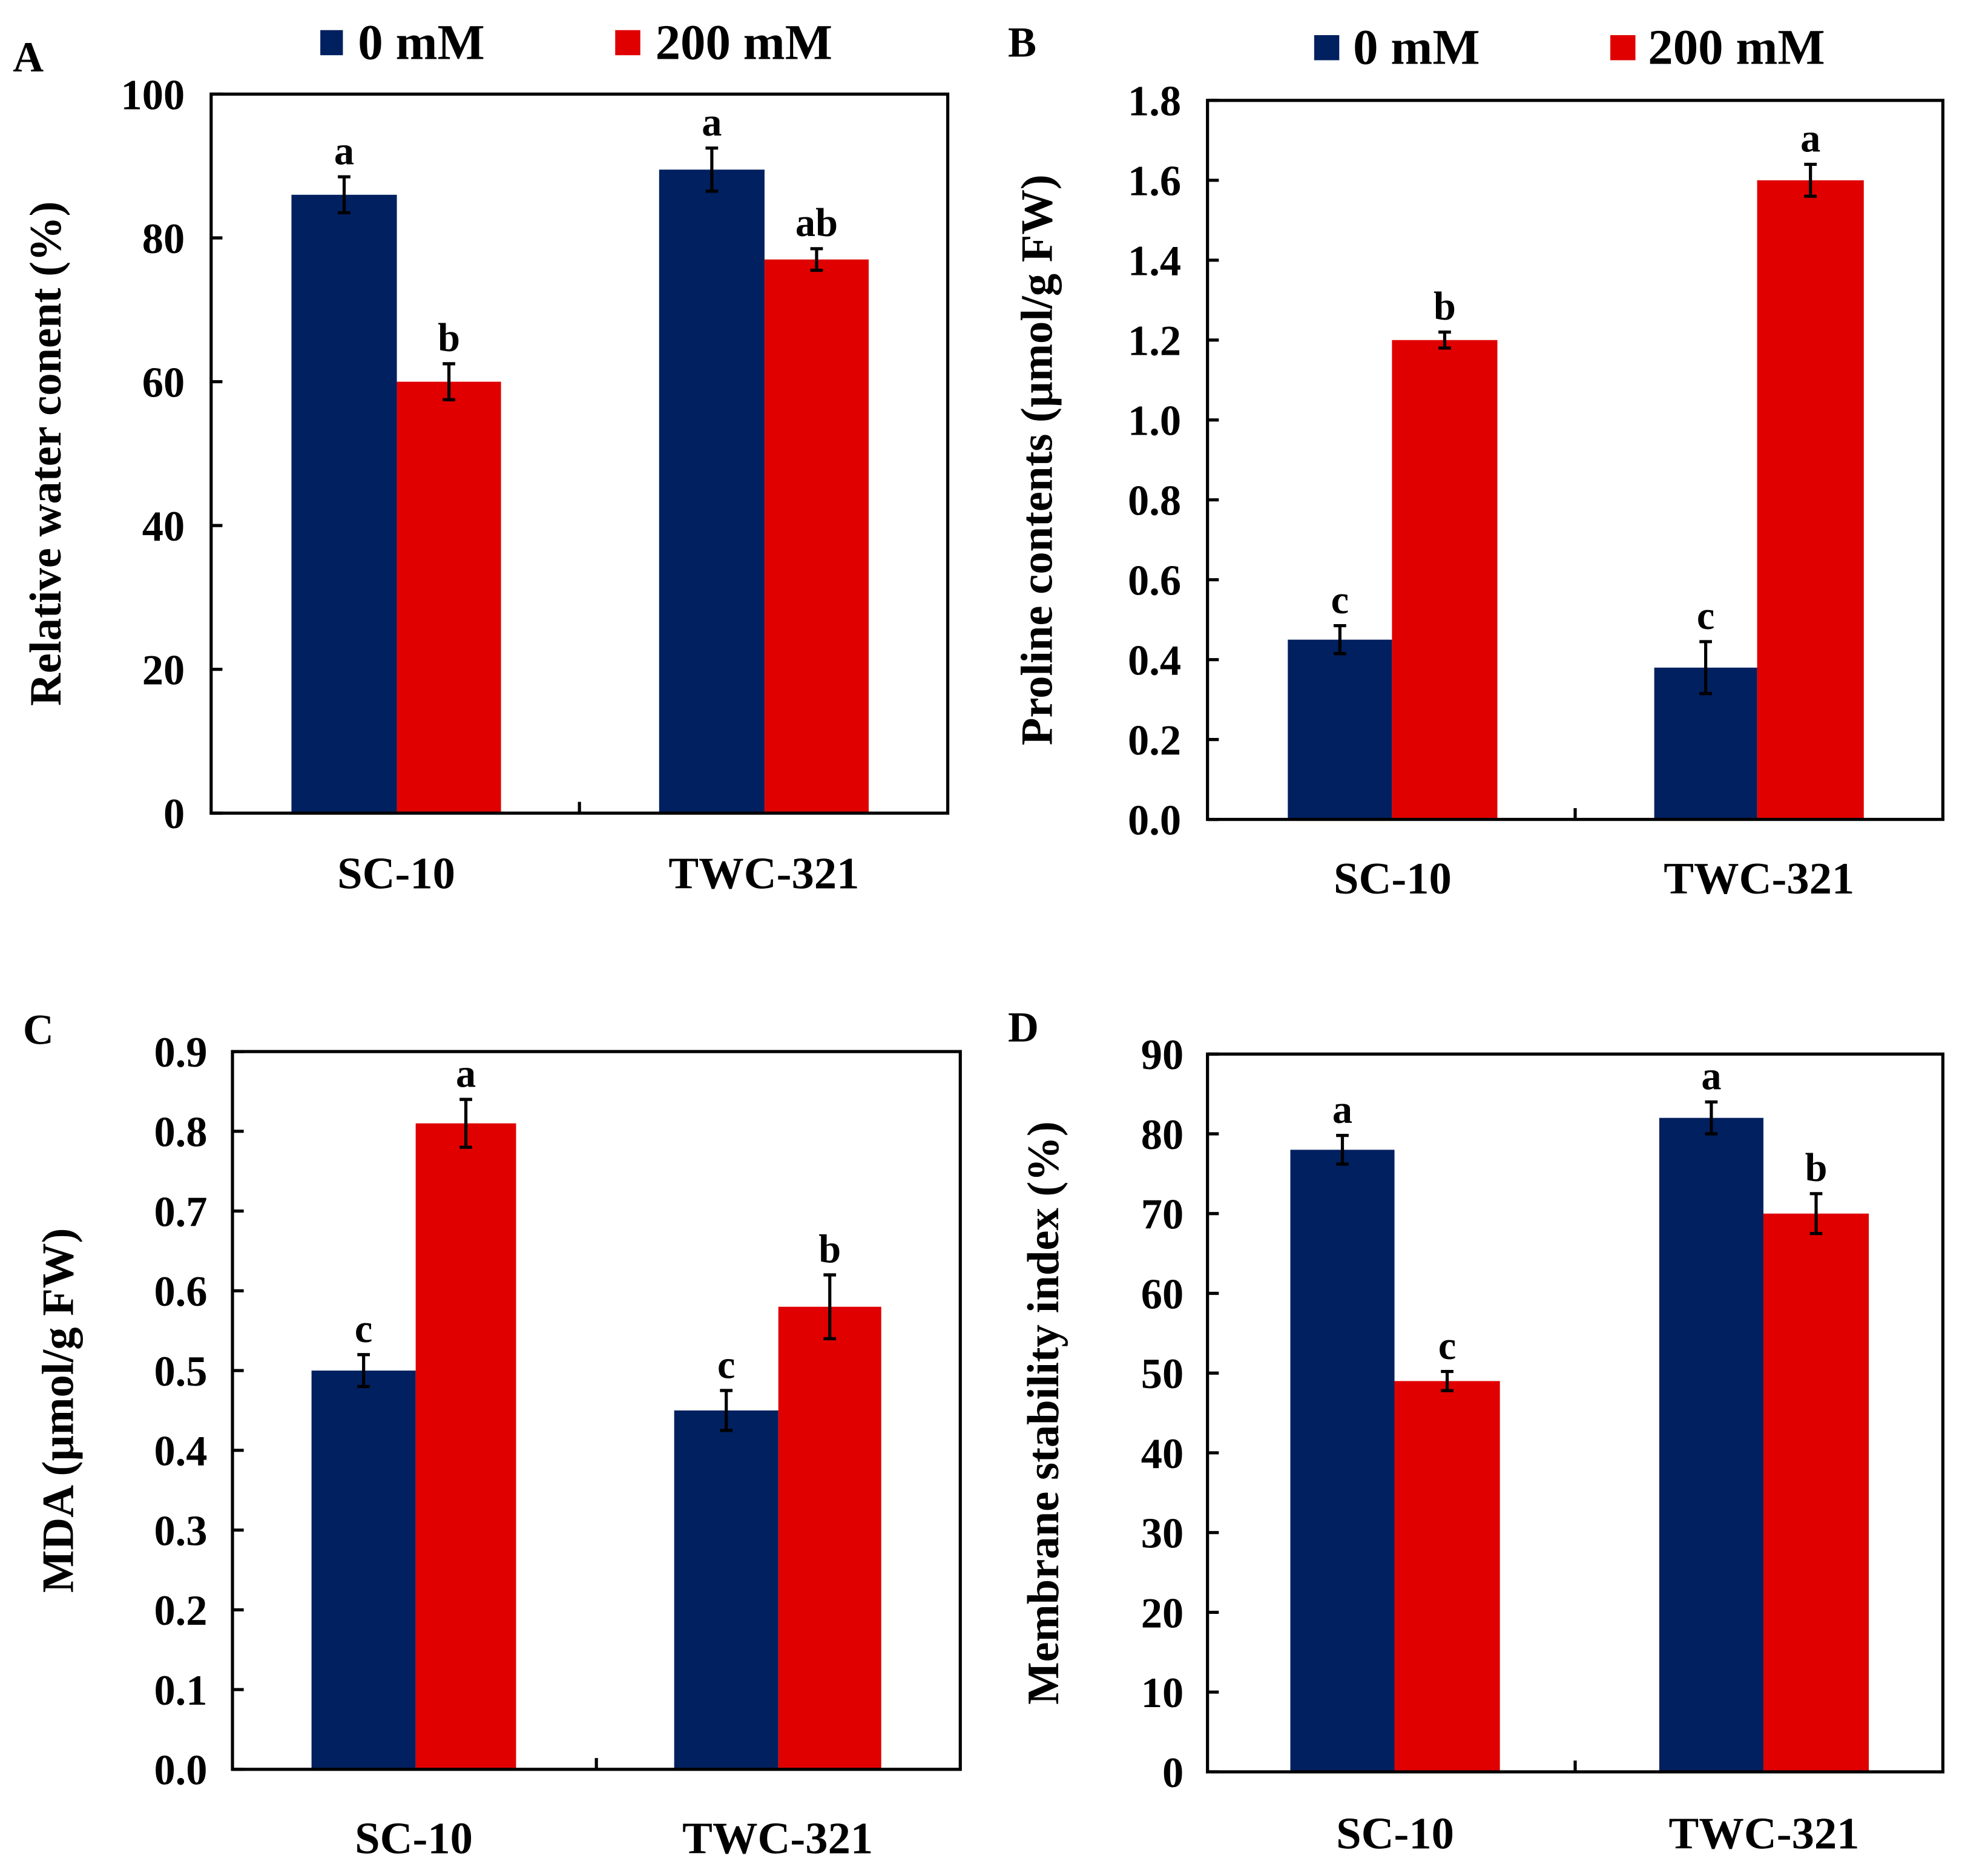 Image resolution: width=1962 pixels, height=1876 pixels. I want to click on y-tick-label: 1.4, so click(1154, 261).